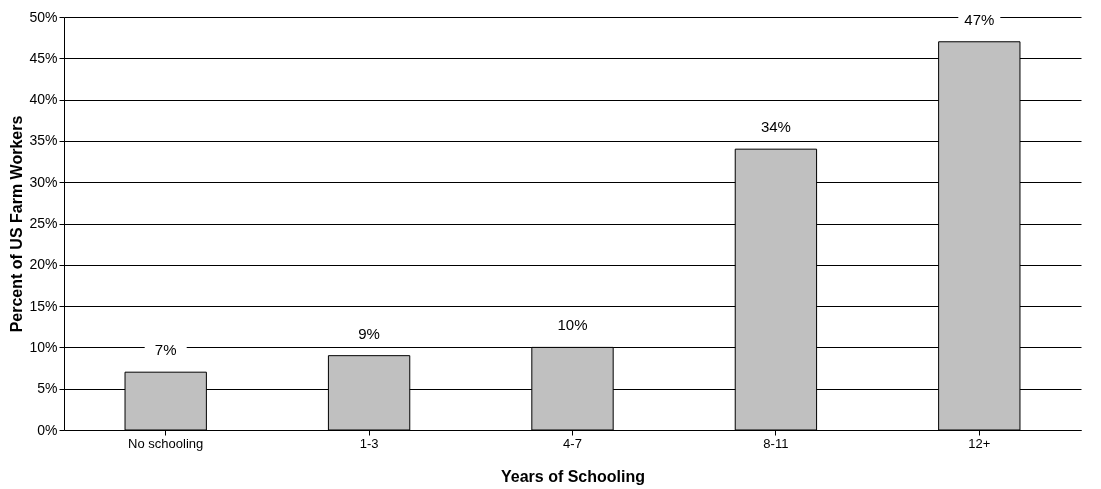 The width and height of the screenshot is (1101, 489). Describe the element at coordinates (573, 476) in the screenshot. I see `x-axis-title: Years of Schooling` at that location.